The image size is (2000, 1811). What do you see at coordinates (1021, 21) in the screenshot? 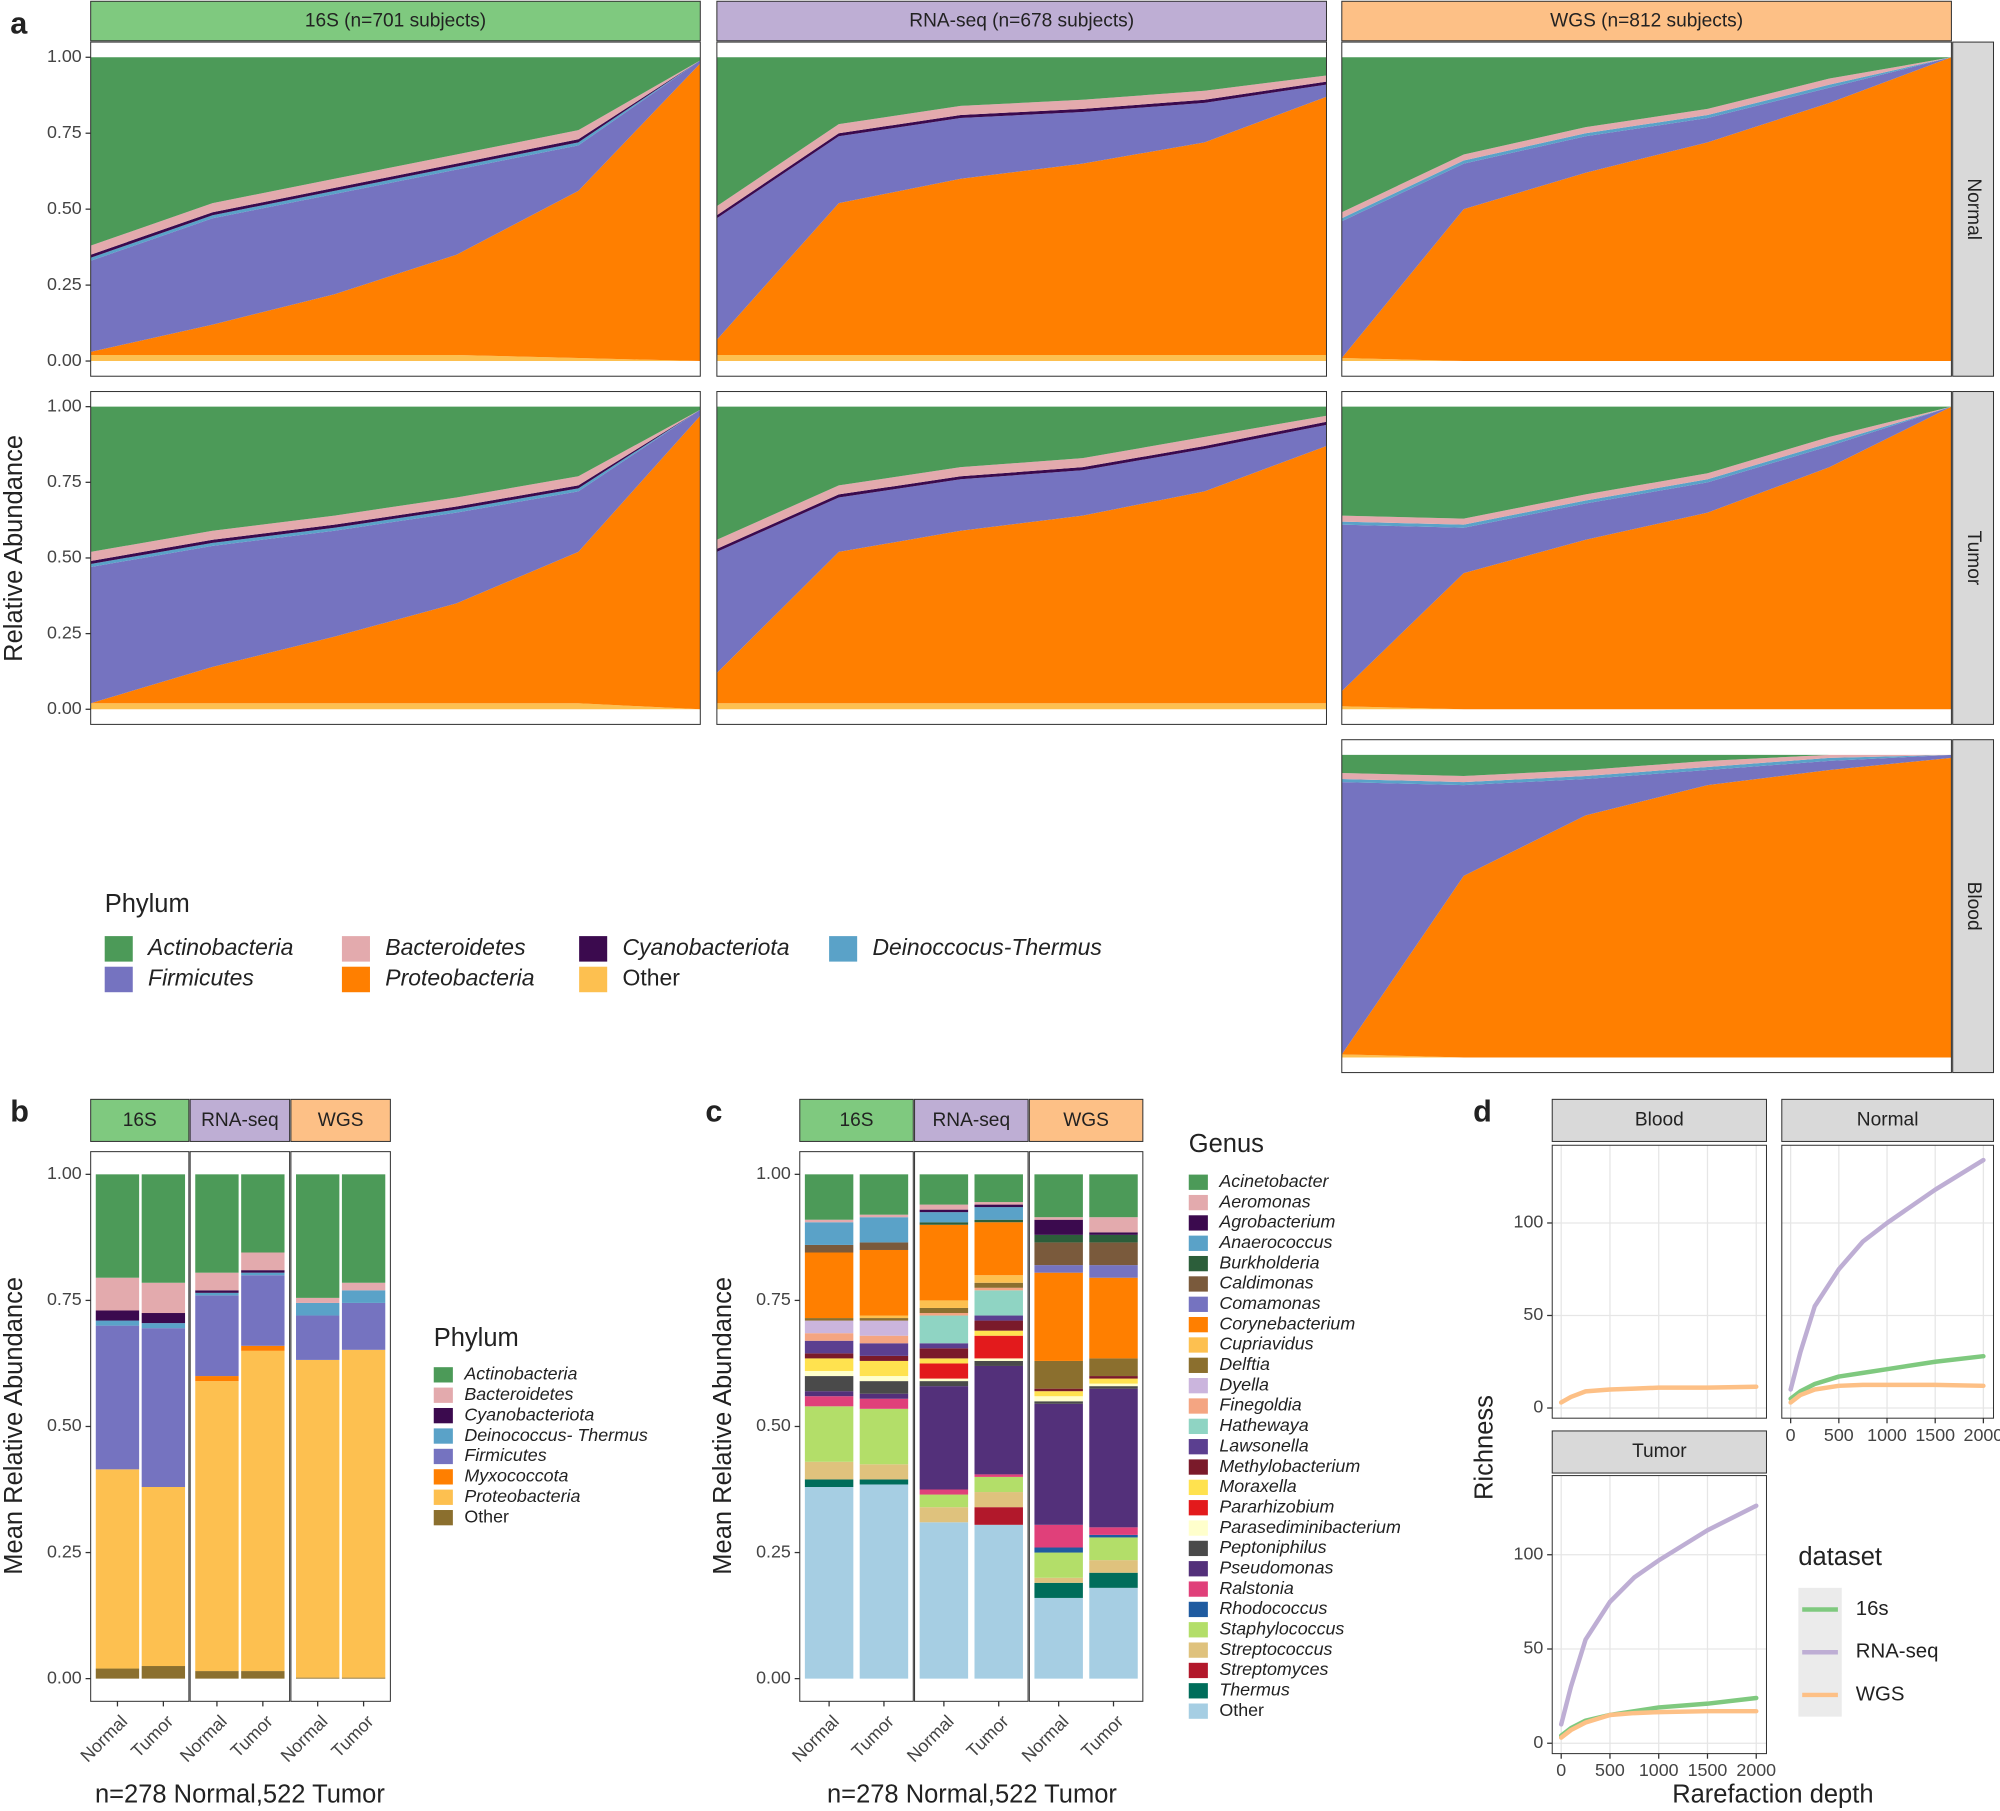
I see `strip-label: RNA-seq (n=678 subjects)` at bounding box center [1021, 21].